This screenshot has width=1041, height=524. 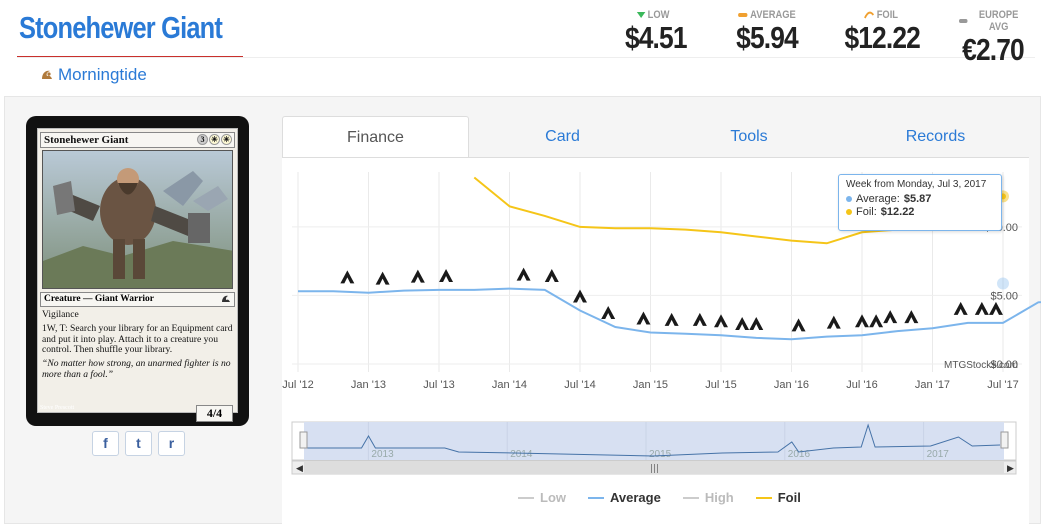 What do you see at coordinates (1004, 296) in the screenshot?
I see `y-tick-label: $5.00` at bounding box center [1004, 296].